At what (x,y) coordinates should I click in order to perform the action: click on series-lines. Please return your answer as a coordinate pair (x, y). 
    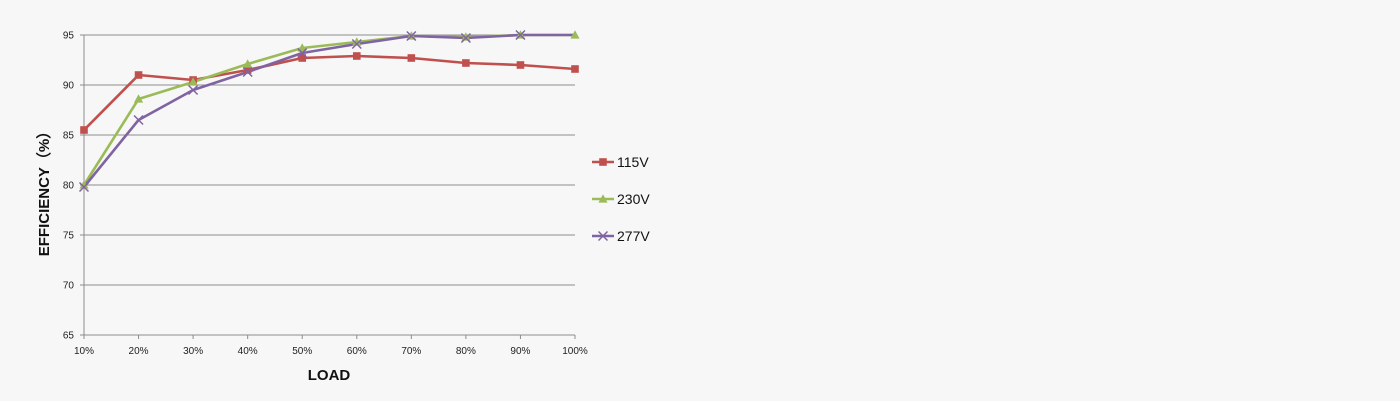
    Looking at the image, I should click on (329, 110).